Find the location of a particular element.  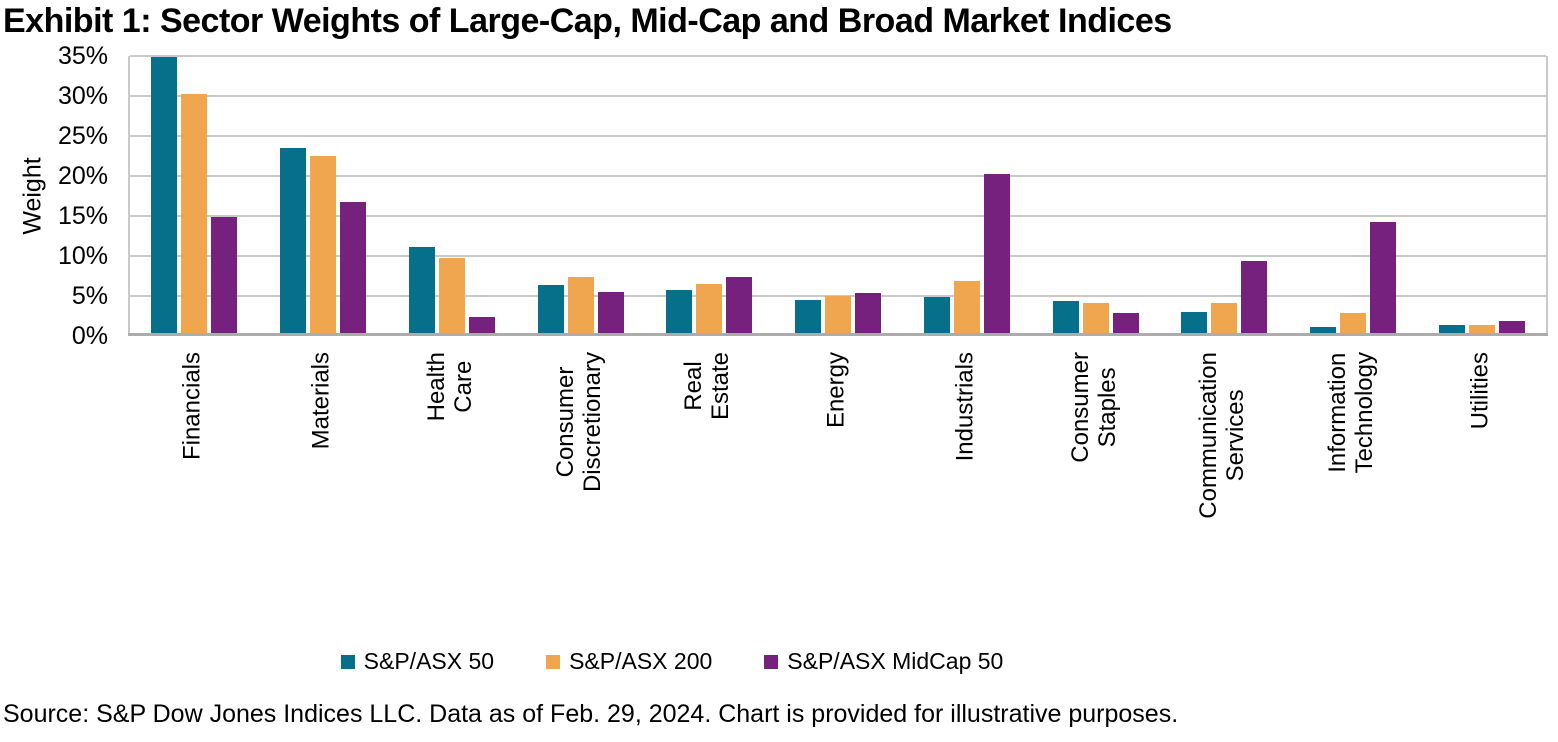

bar-s-p-asx-50-real-estate is located at coordinates (679, 312).